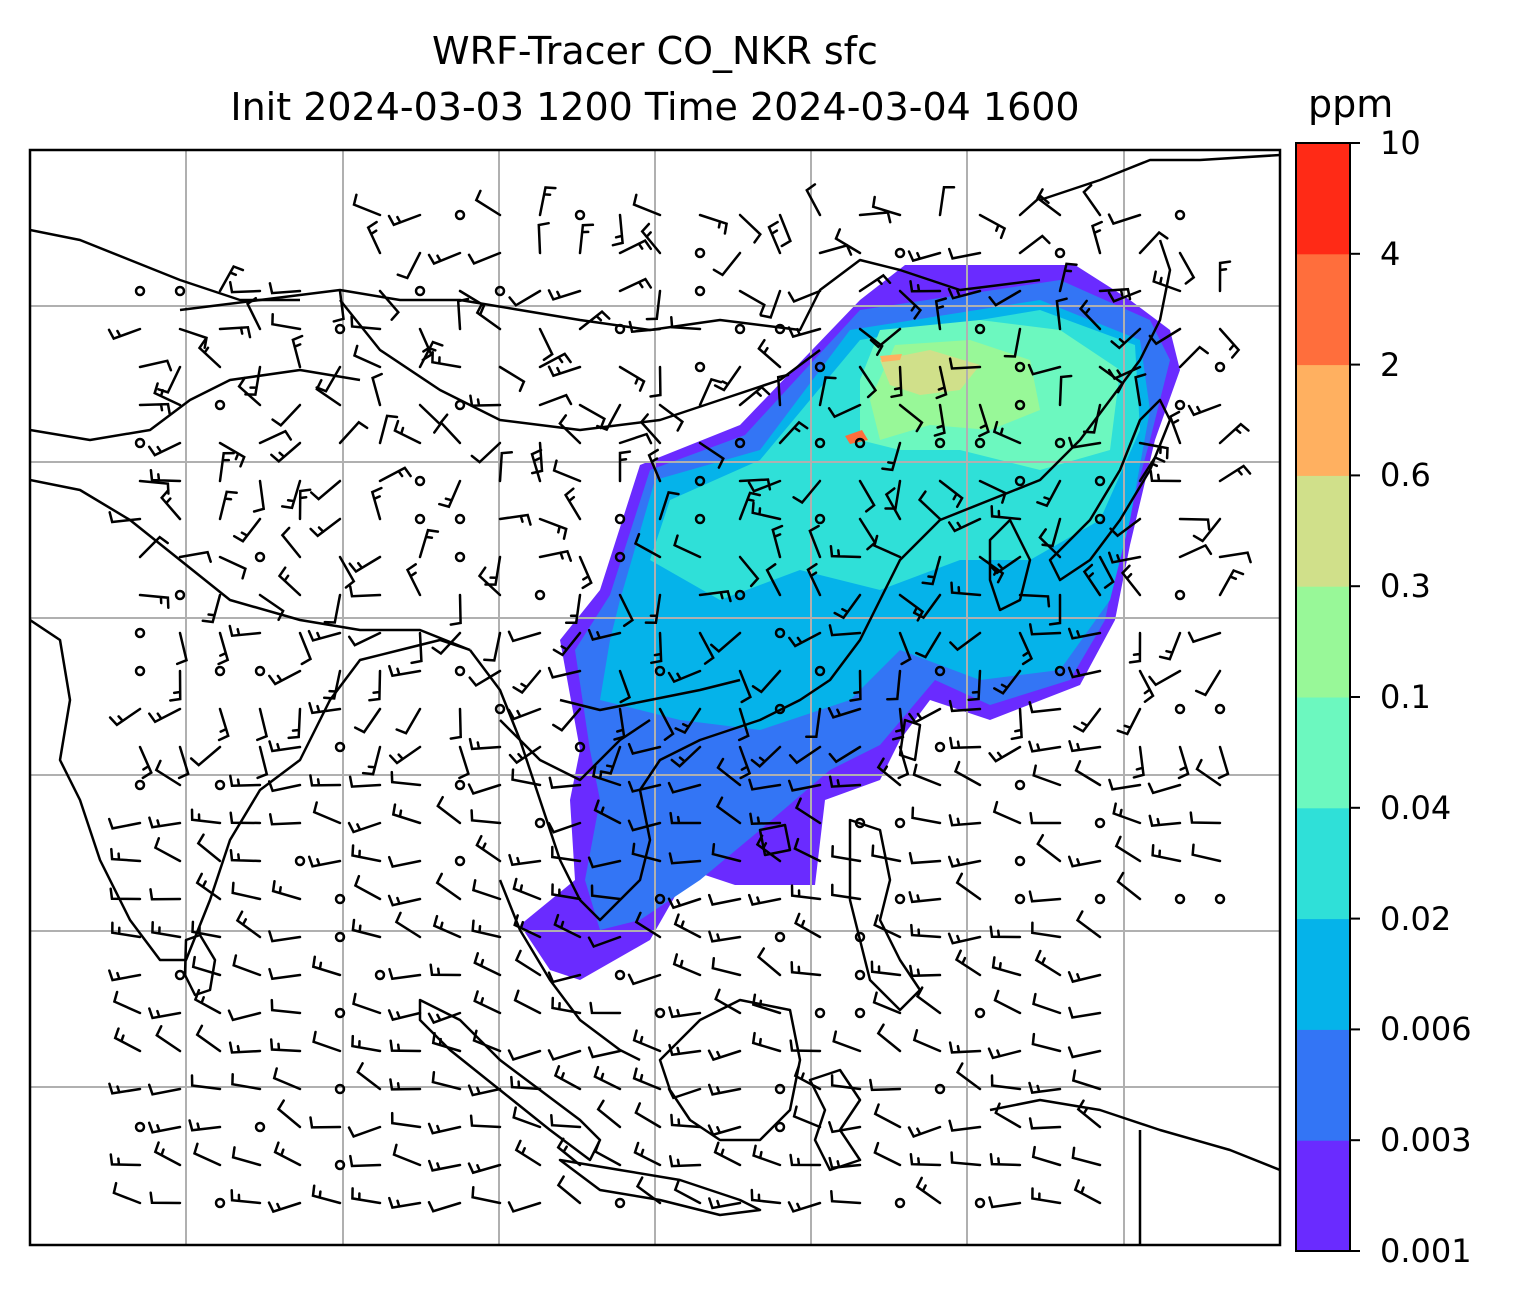 Image resolution: width=1528 pixels, height=1306 pixels. Describe the element at coordinates (1416, 807) in the screenshot. I see `colorbar-tick-label: 0.04` at that location.